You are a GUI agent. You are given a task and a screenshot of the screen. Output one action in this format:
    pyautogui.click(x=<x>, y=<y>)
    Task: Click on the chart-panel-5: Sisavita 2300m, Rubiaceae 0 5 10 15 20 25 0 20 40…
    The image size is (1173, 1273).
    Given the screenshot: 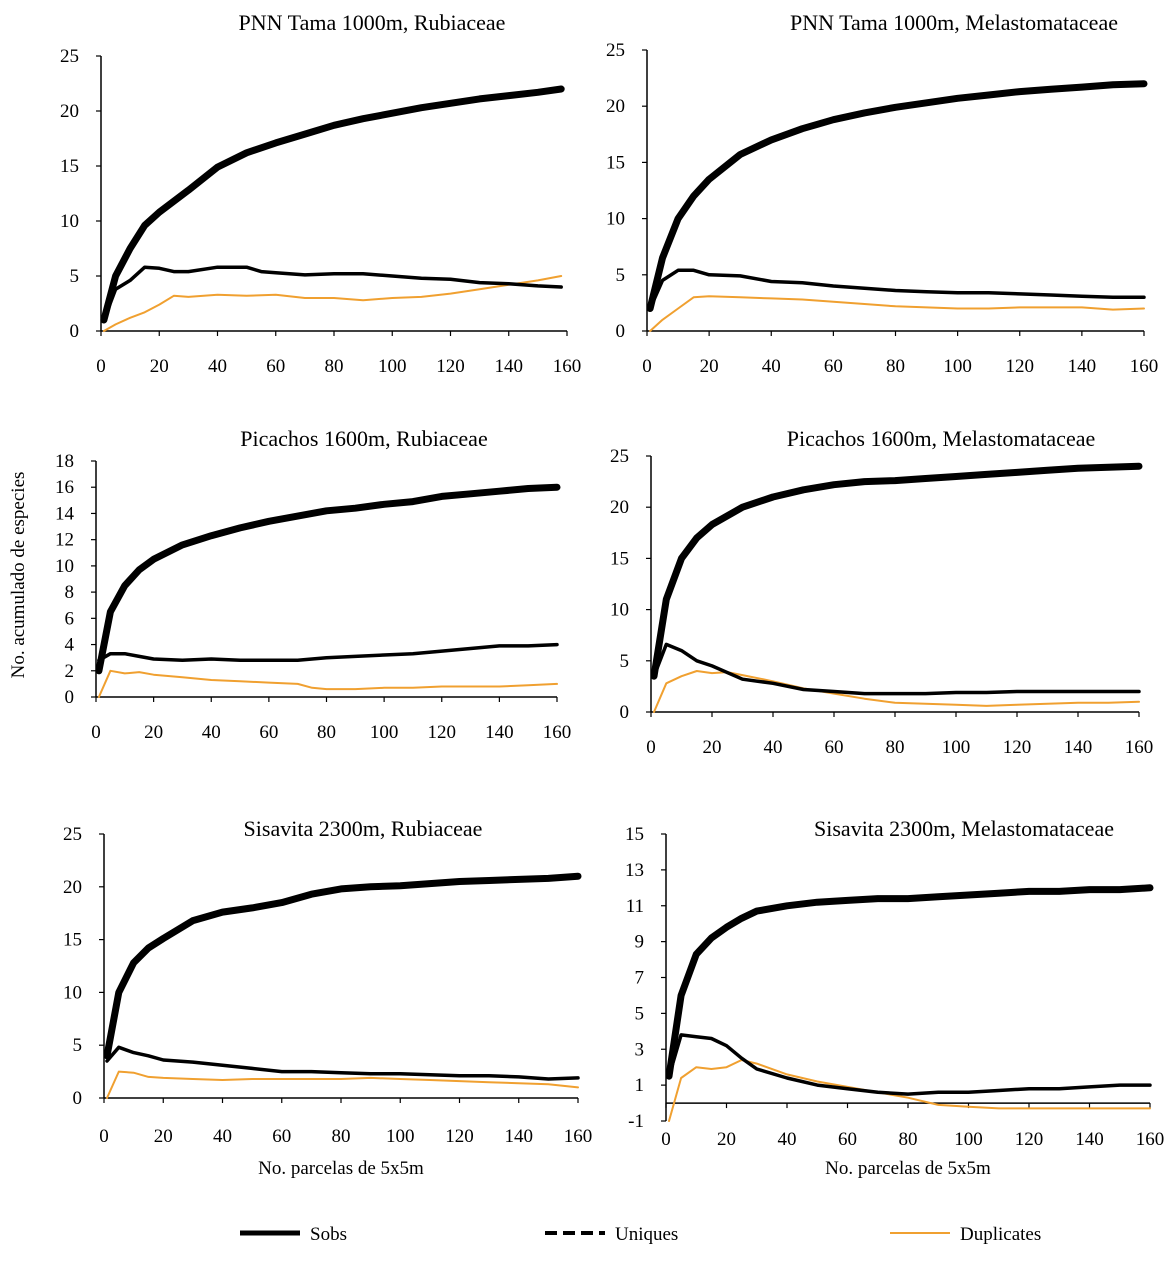 What is the action you would take?
    pyautogui.click(x=327, y=997)
    